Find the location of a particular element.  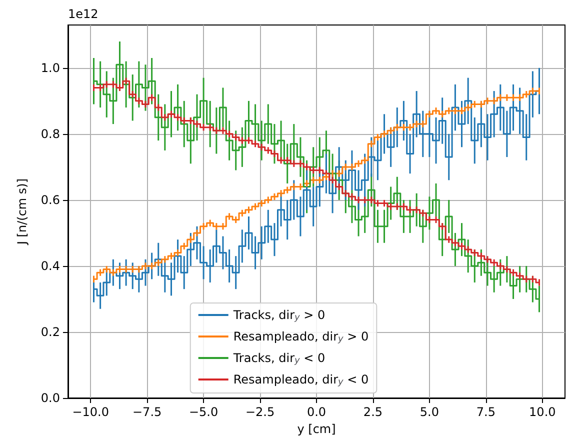

text: 1e12 is located at coordinates (83, 14).